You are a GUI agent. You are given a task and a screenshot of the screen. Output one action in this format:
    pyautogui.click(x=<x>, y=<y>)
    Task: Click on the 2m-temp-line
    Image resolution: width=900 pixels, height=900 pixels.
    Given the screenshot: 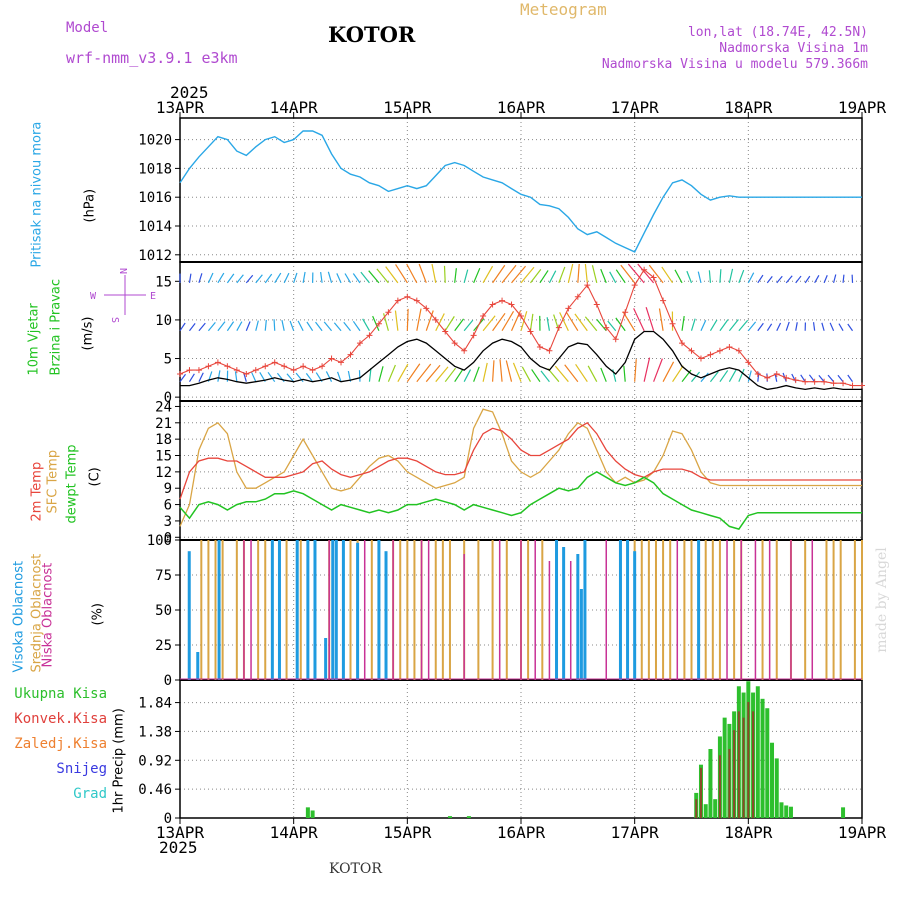 What is the action you would take?
    pyautogui.click(x=520, y=460)
    